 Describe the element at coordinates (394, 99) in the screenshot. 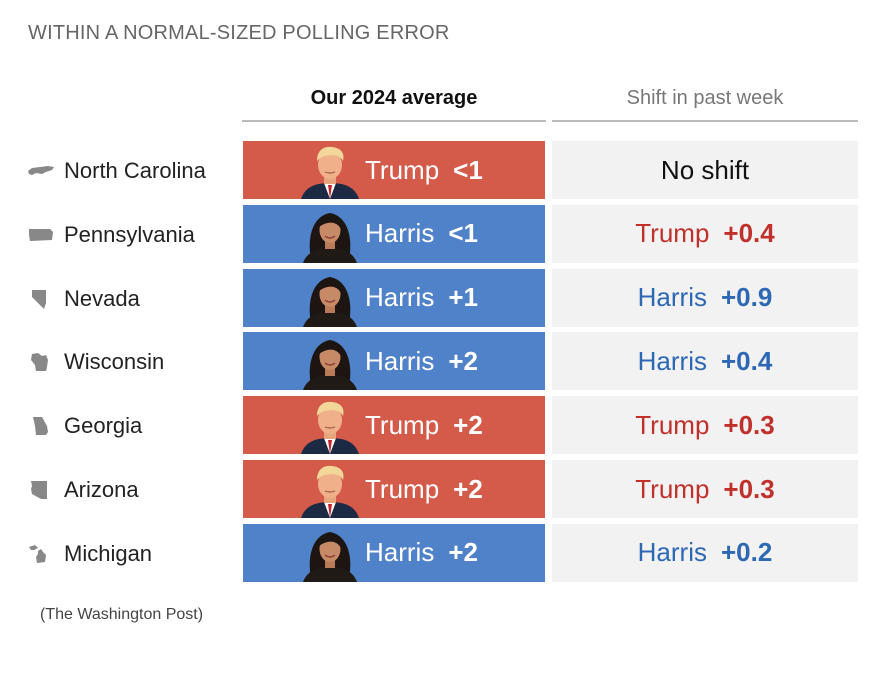

I see `column-header-average: Our 2024 average` at that location.